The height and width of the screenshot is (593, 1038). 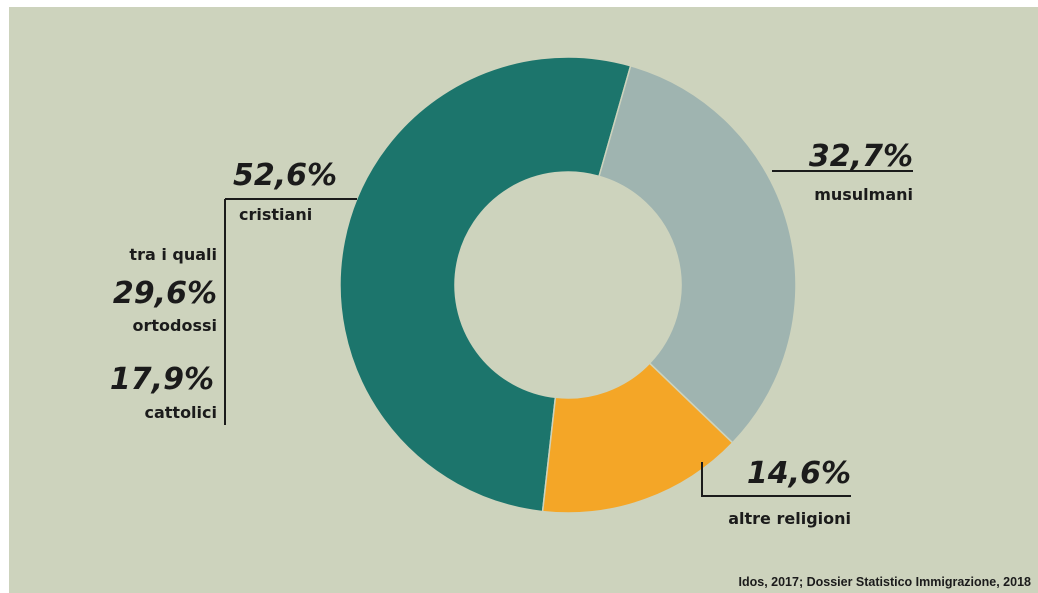 I want to click on cristiani-label: cristiani, so click(x=275, y=214).